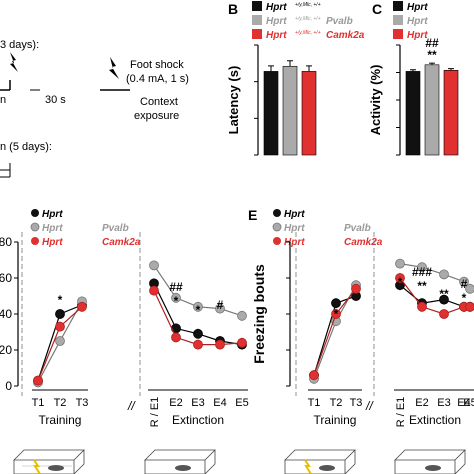  I want to click on cage-icon-extinction-e, so click(430, 461).